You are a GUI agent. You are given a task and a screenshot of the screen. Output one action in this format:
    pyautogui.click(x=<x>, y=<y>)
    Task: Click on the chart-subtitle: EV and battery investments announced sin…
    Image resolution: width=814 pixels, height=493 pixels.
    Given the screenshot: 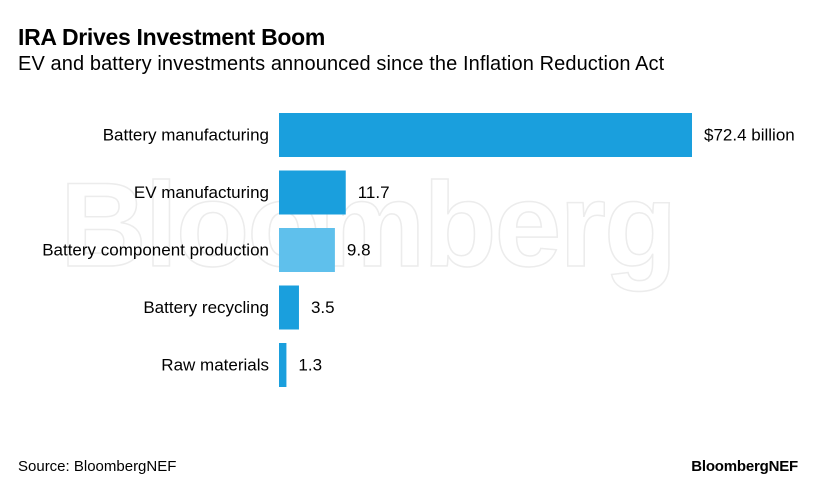 What is the action you would take?
    pyautogui.click(x=341, y=64)
    